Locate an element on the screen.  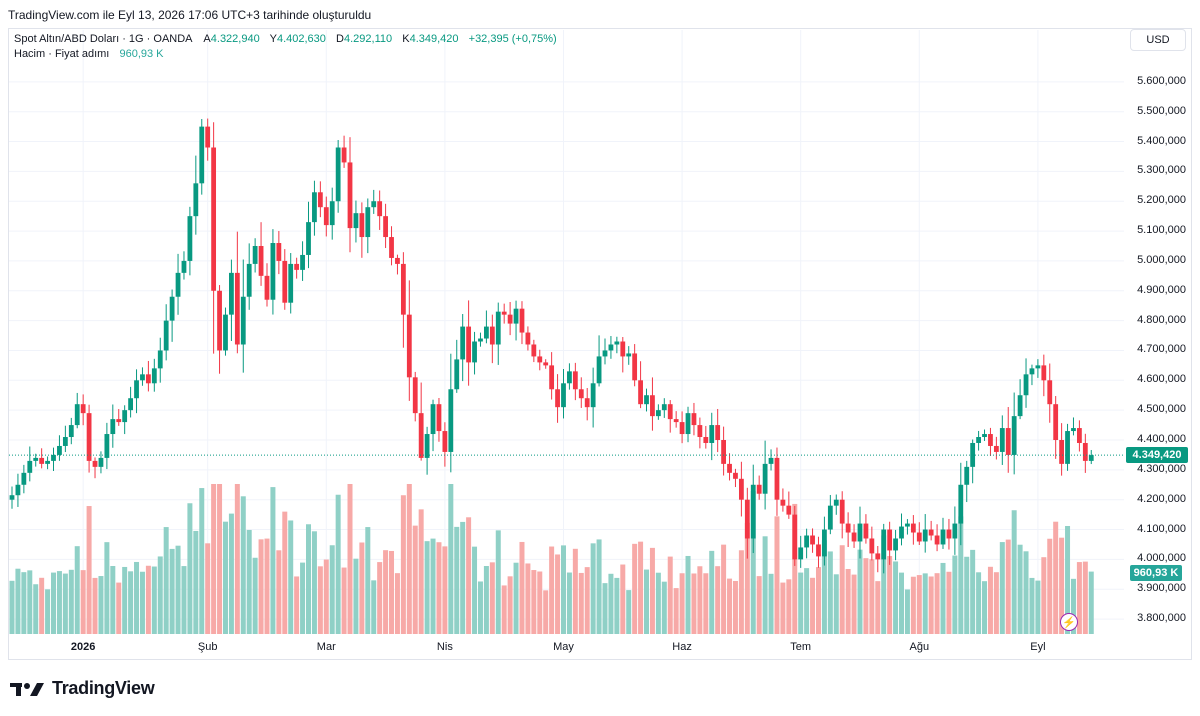
volume-title: Hacim · Fiyat adımı is located at coordinates (62, 54).